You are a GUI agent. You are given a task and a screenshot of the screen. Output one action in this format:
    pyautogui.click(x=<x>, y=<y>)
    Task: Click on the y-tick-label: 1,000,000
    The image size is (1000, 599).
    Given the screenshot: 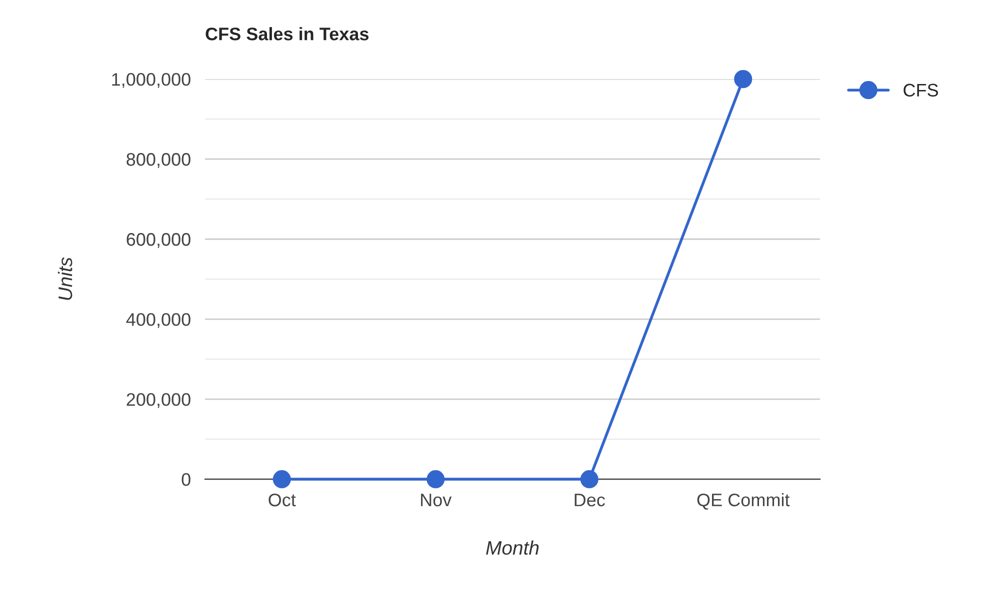 What is the action you would take?
    pyautogui.click(x=151, y=80)
    